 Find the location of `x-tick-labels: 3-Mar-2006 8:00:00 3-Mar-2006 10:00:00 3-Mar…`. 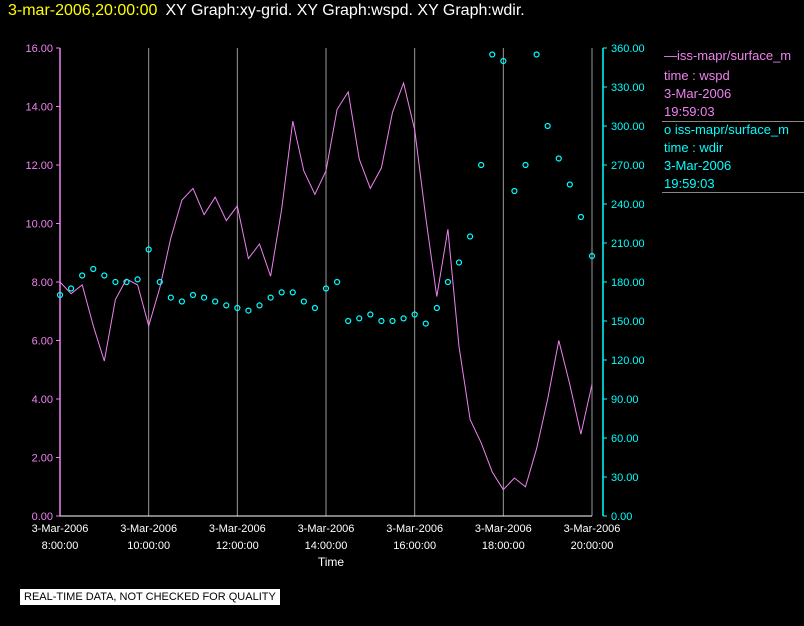

x-tick-labels: 3-Mar-2006 8:00:00 3-Mar-2006 10:00:00 3-Mar… is located at coordinates (326, 537).